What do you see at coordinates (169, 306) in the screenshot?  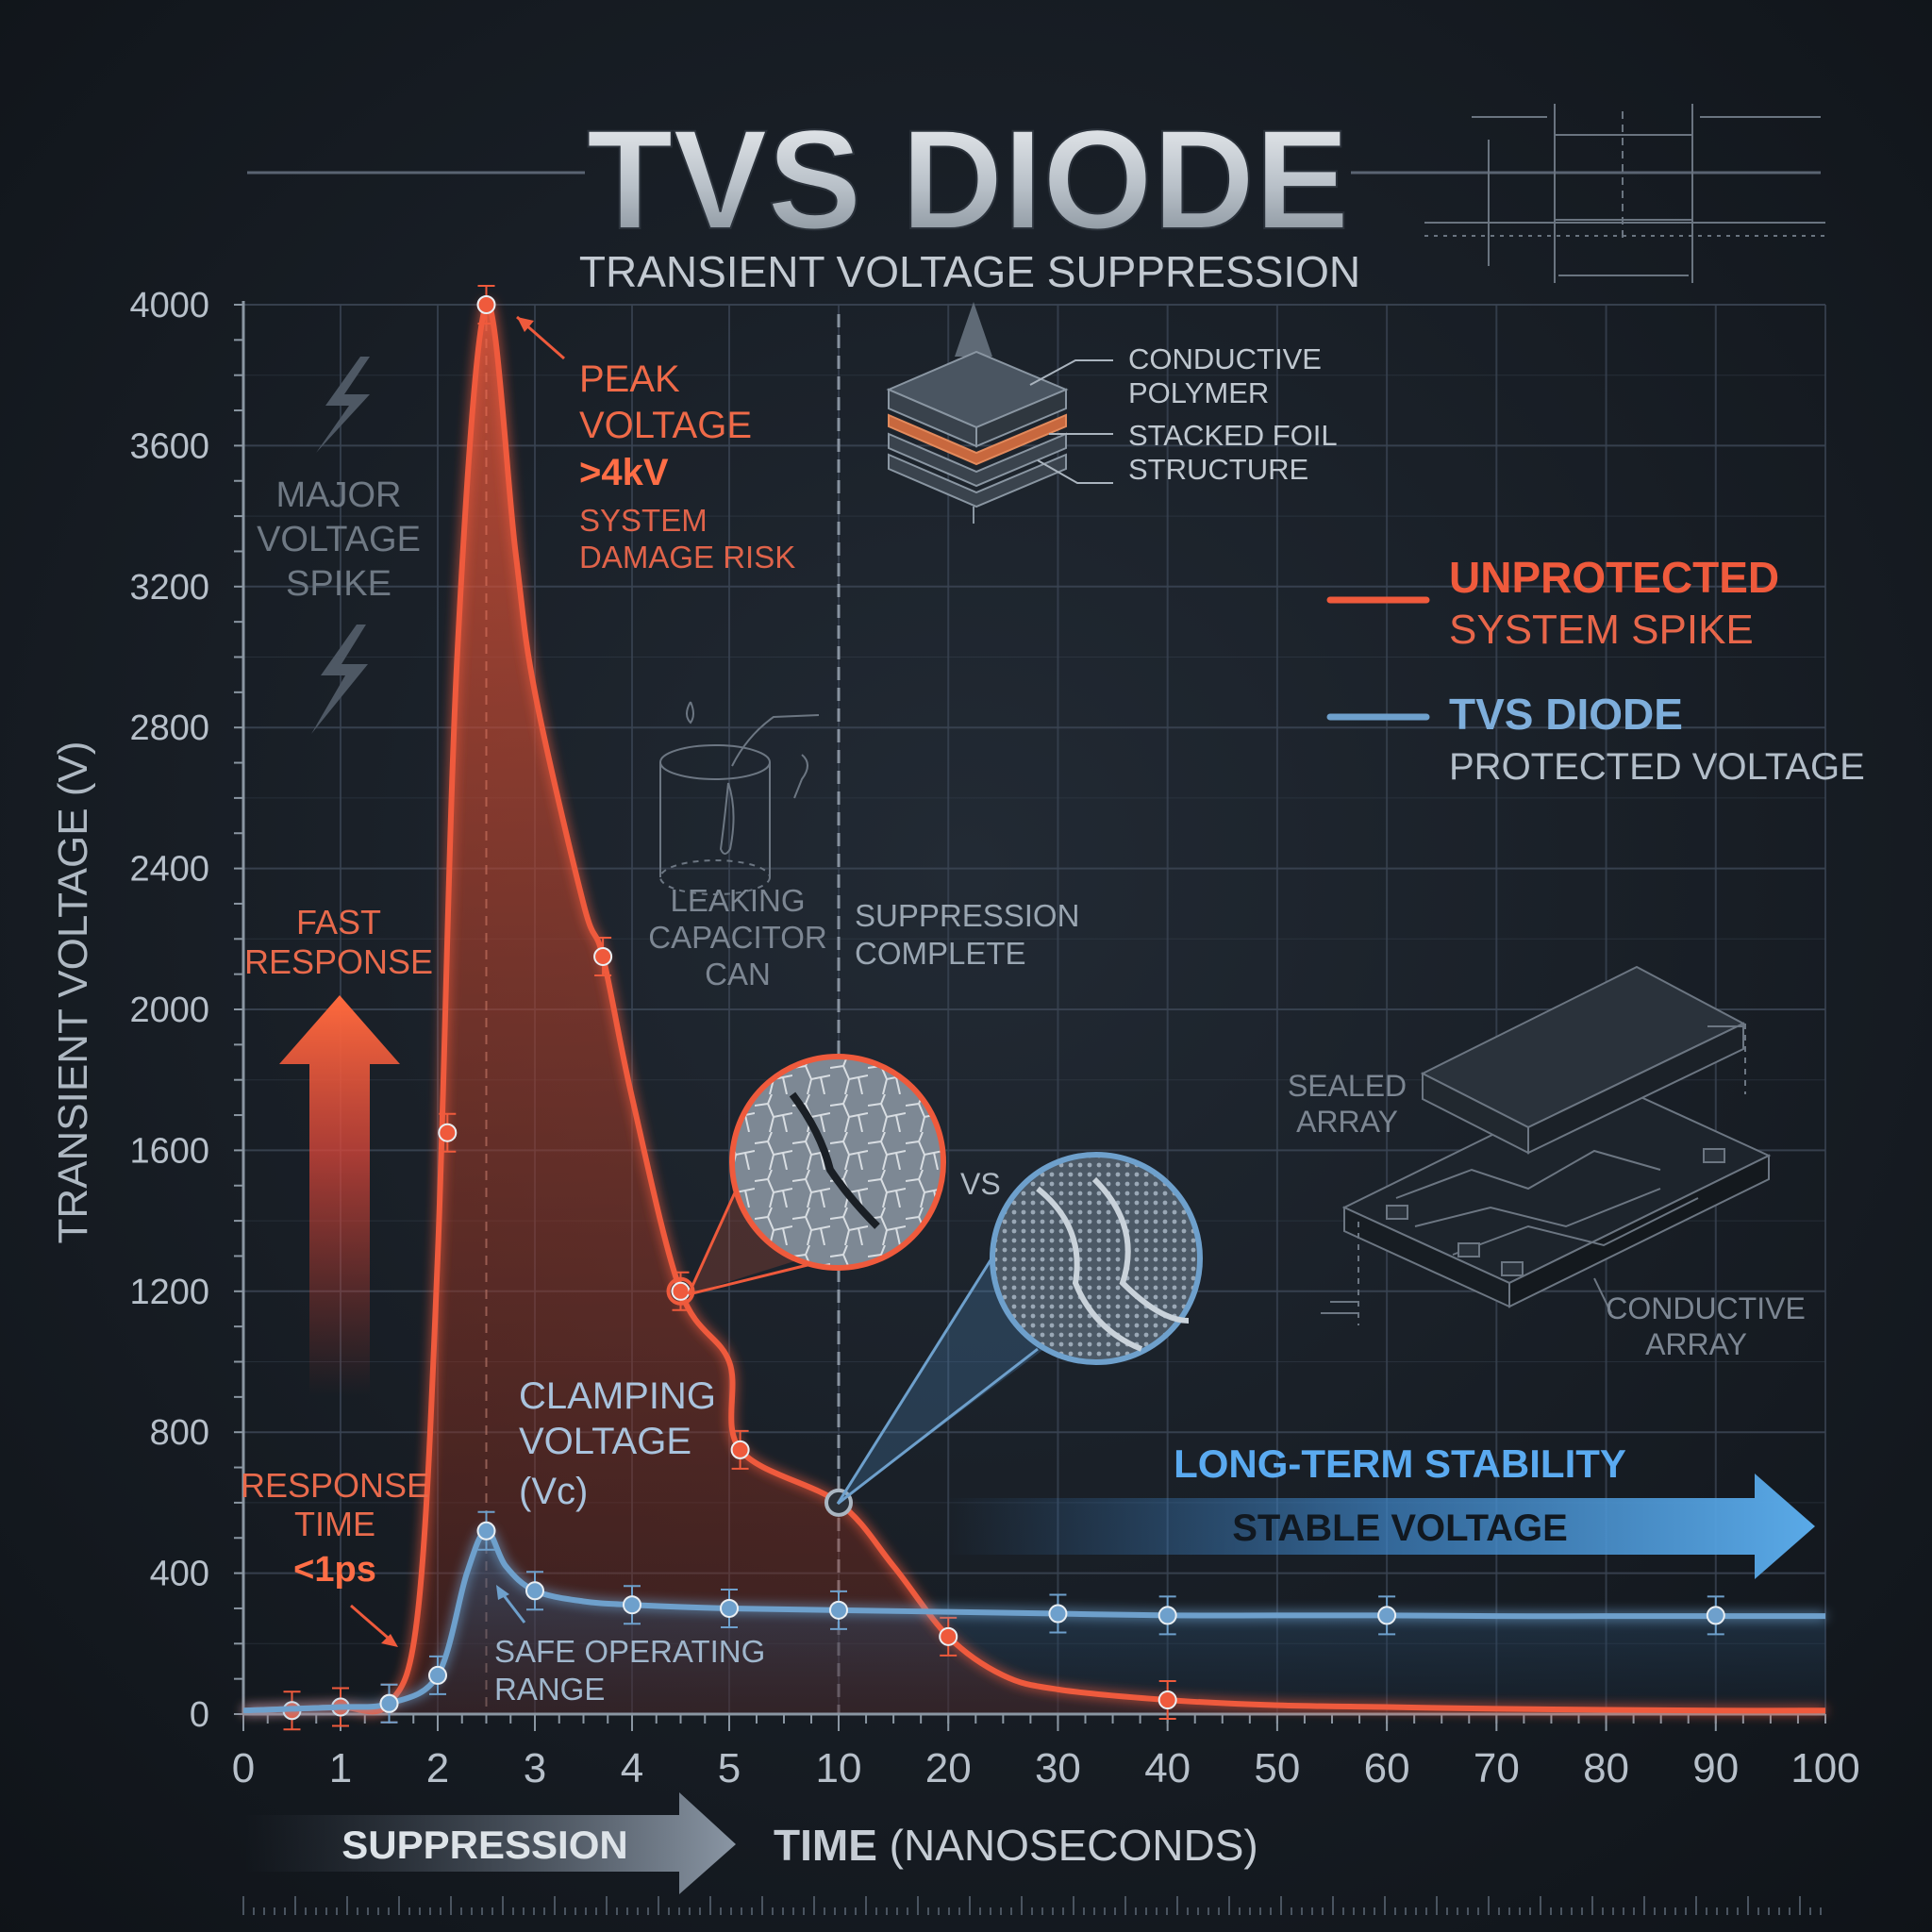 I see `y-tick-label: 4000` at bounding box center [169, 306].